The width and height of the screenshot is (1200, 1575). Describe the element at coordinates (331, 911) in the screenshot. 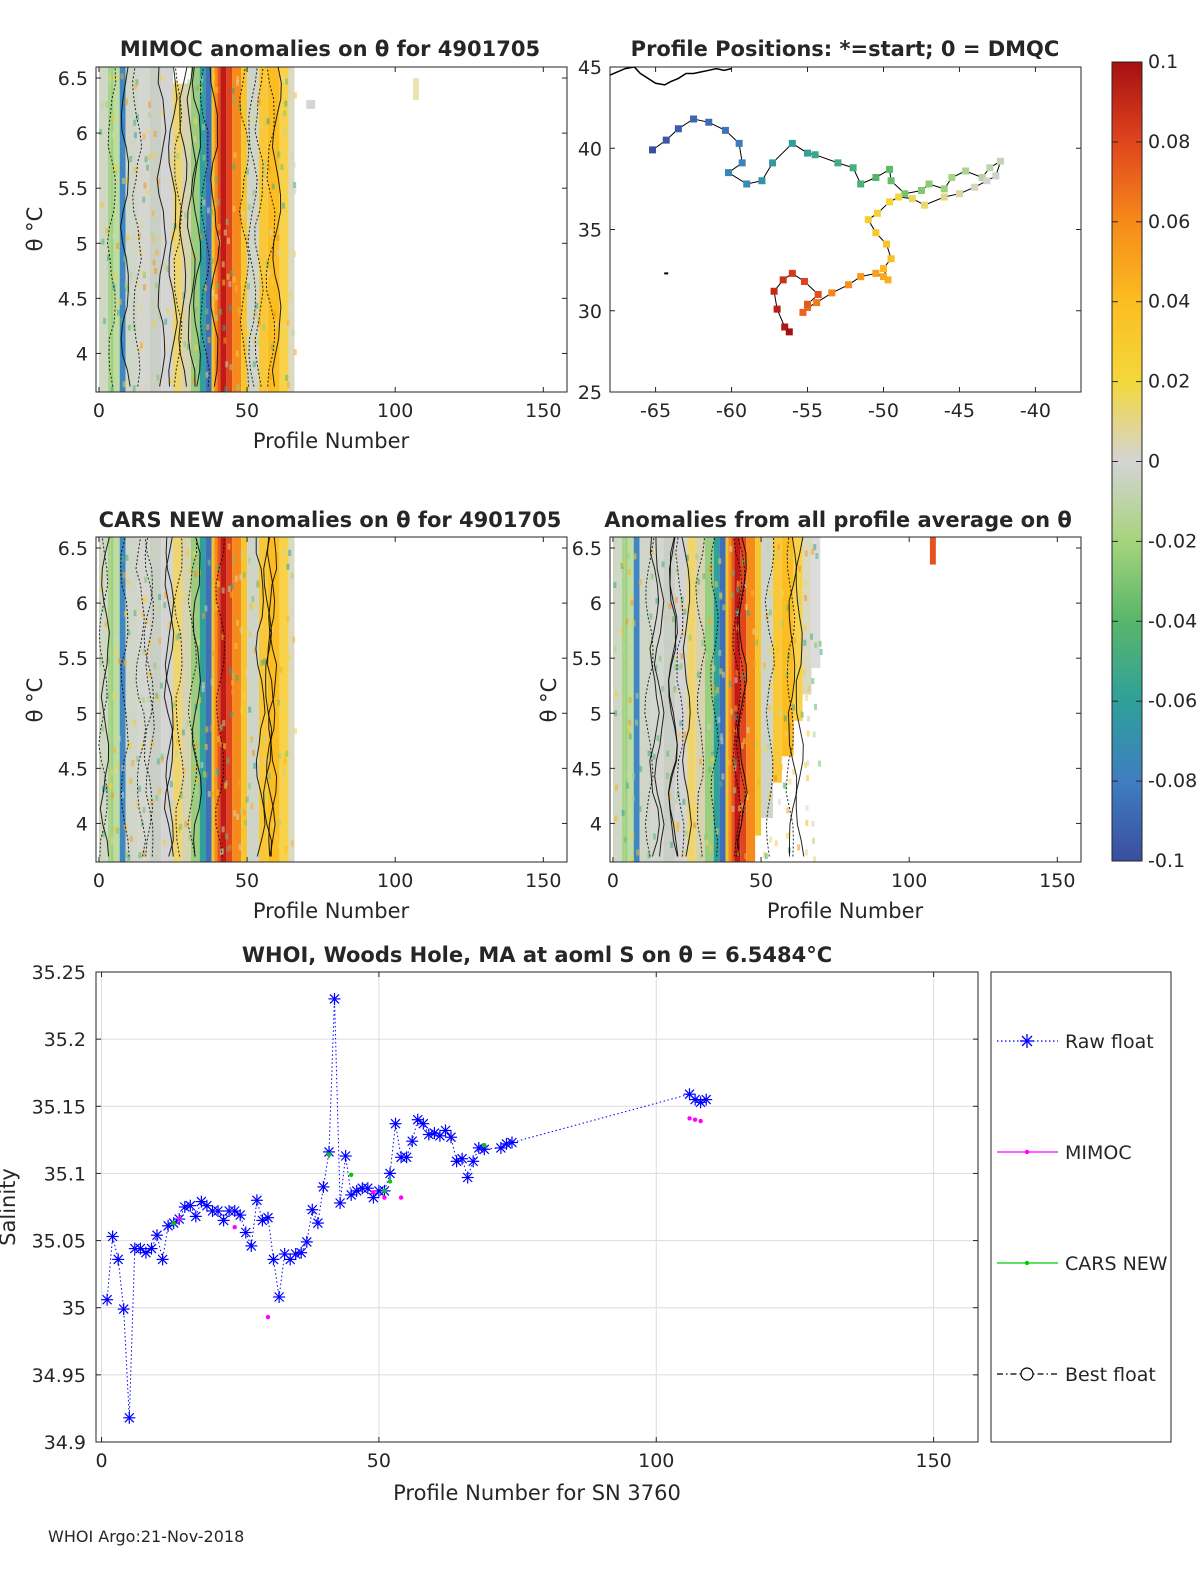

I see `cars-xlabel: Profile Number` at that location.